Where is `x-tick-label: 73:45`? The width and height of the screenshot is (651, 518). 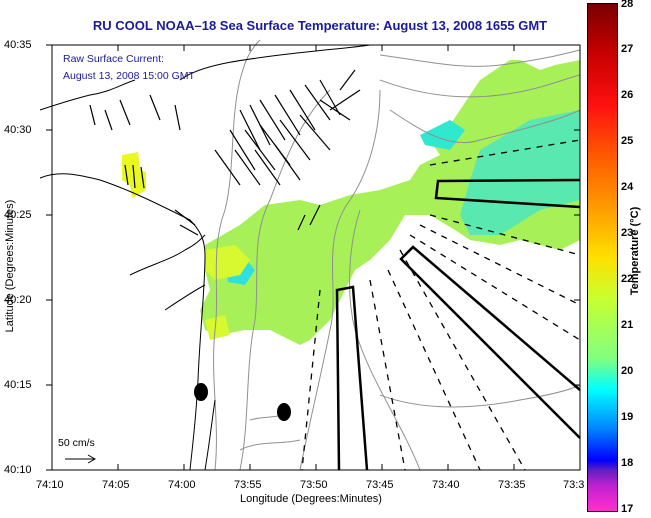
x-tick-label: 73:45 is located at coordinates (380, 485).